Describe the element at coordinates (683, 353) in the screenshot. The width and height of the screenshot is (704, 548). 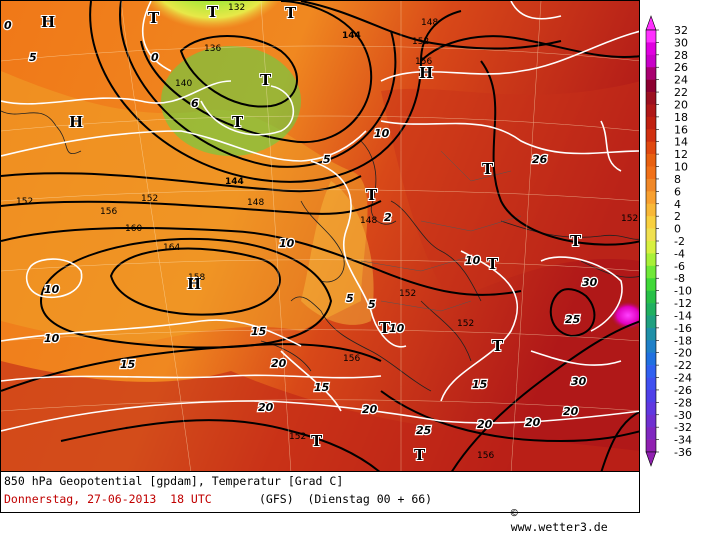
I see `legend-tick-label: -20` at that location.